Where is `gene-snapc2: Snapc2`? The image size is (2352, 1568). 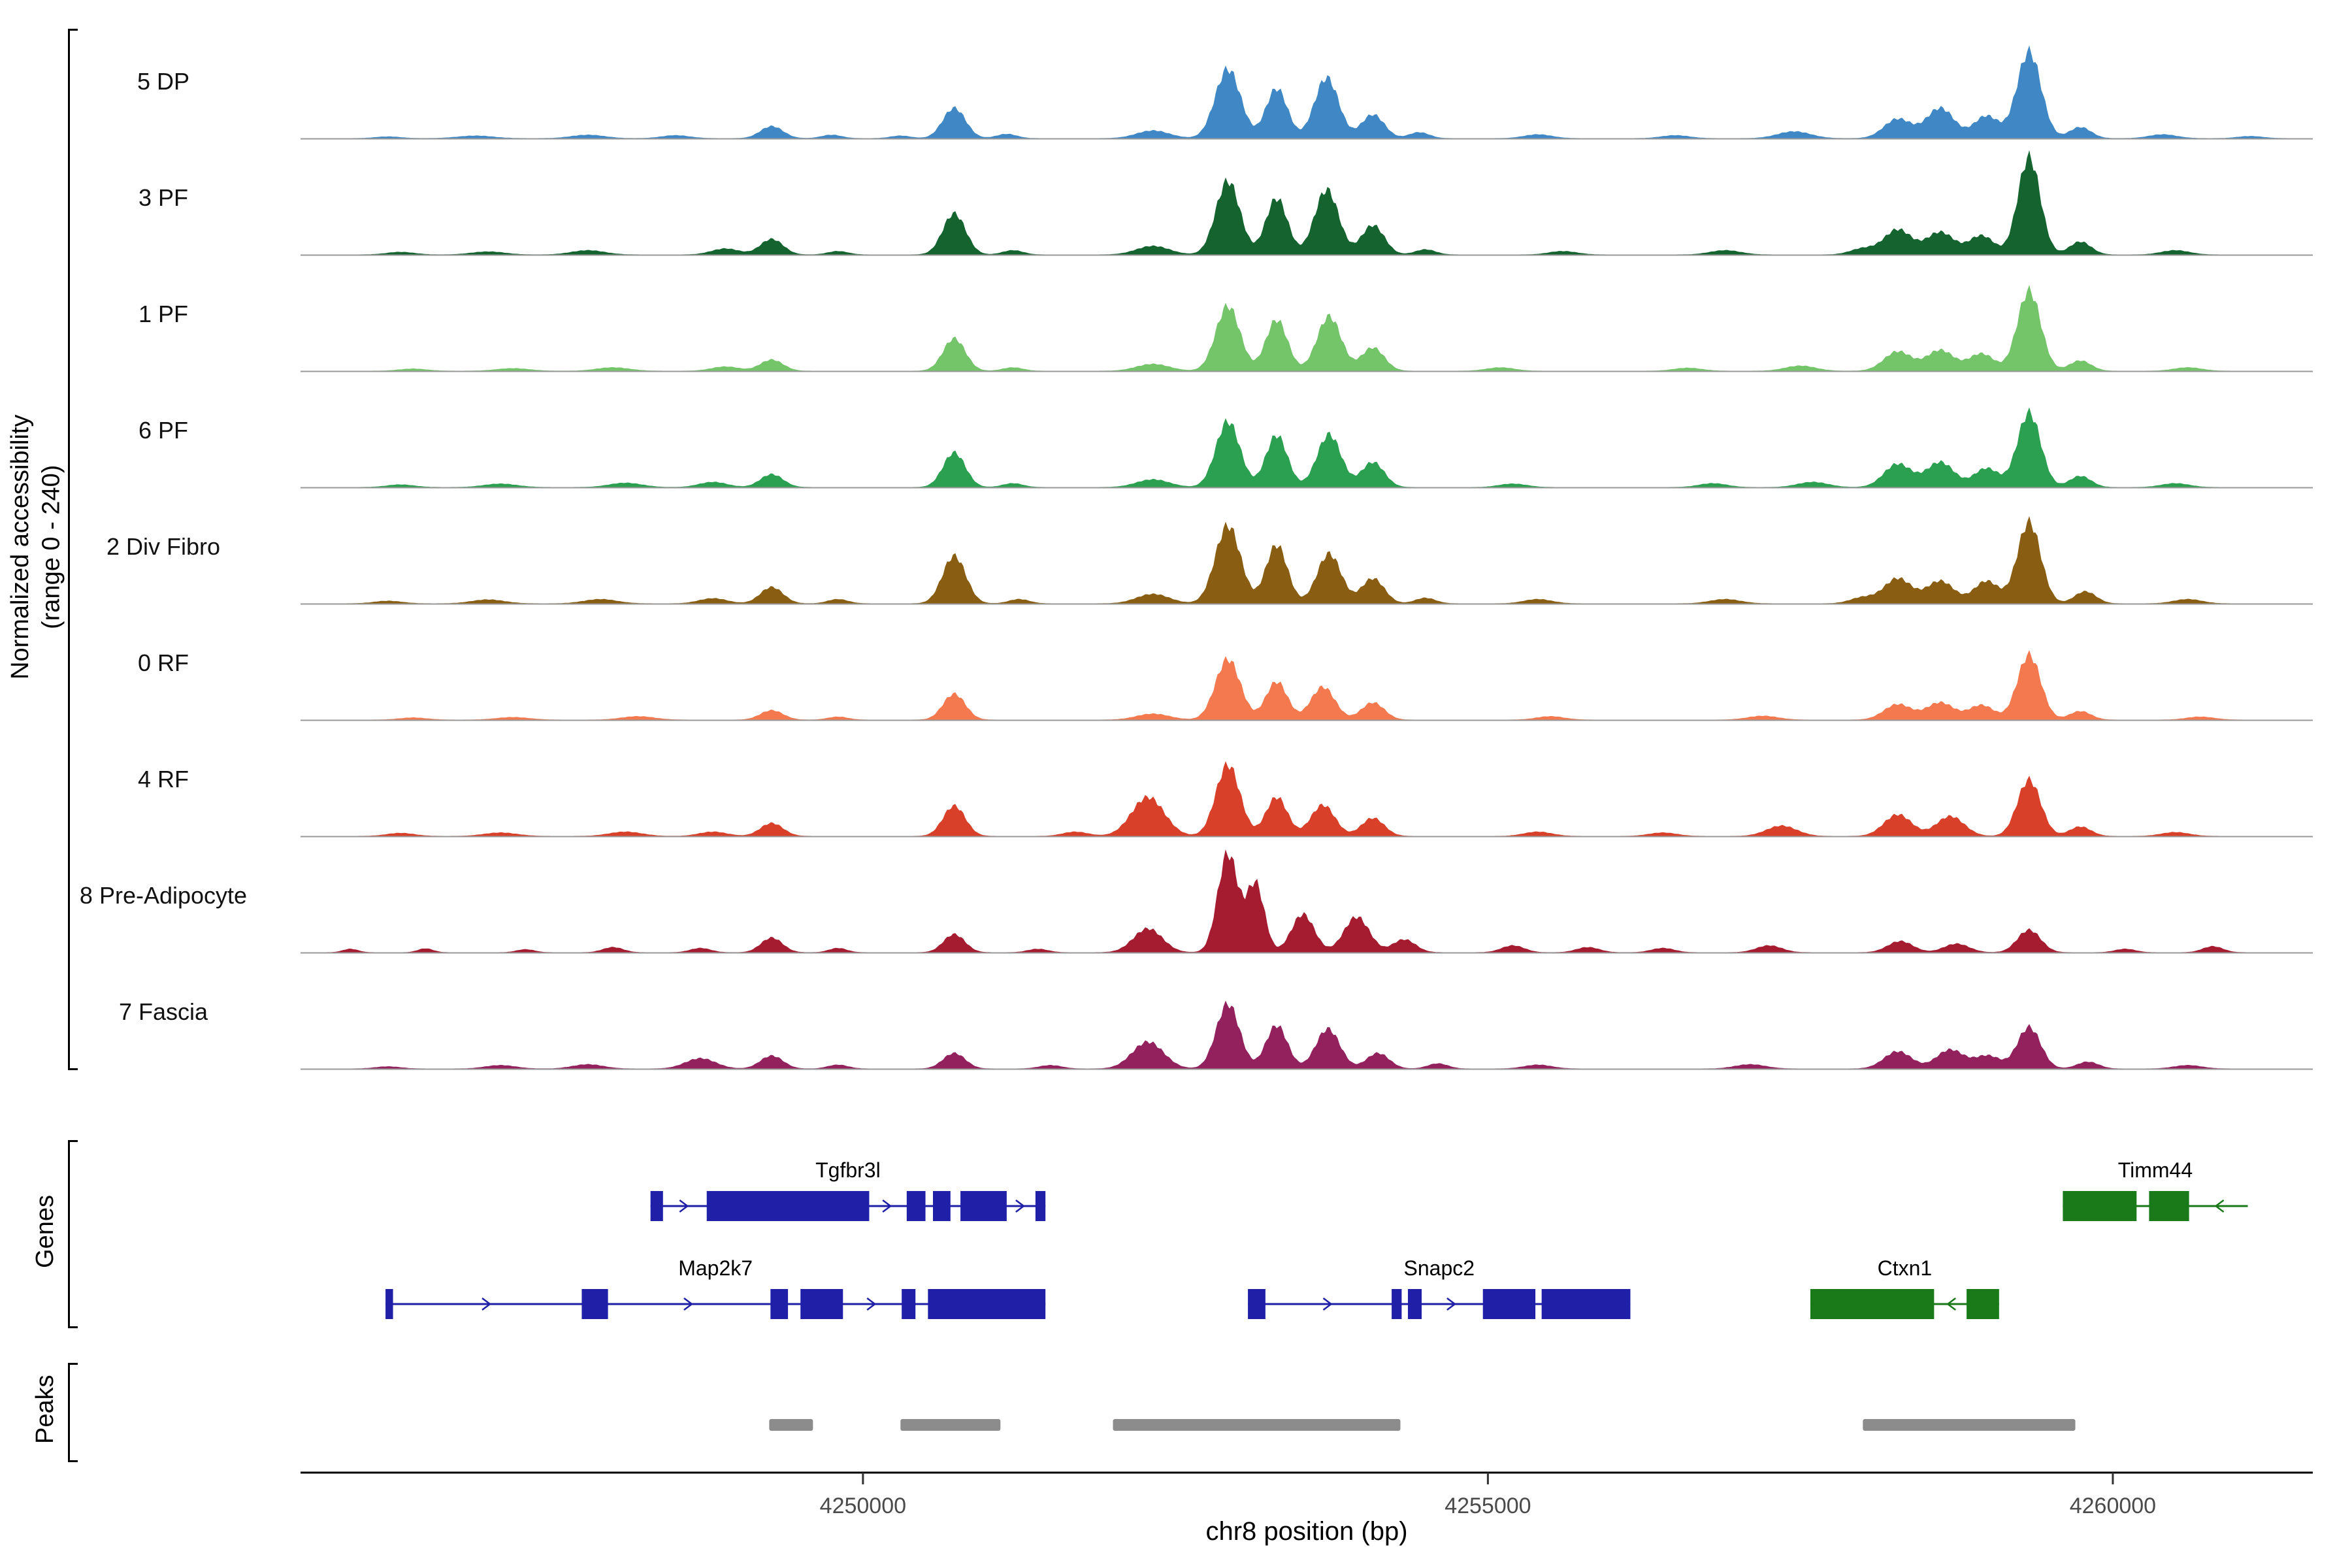
gene-snapc2: Snapc2 is located at coordinates (1439, 1287).